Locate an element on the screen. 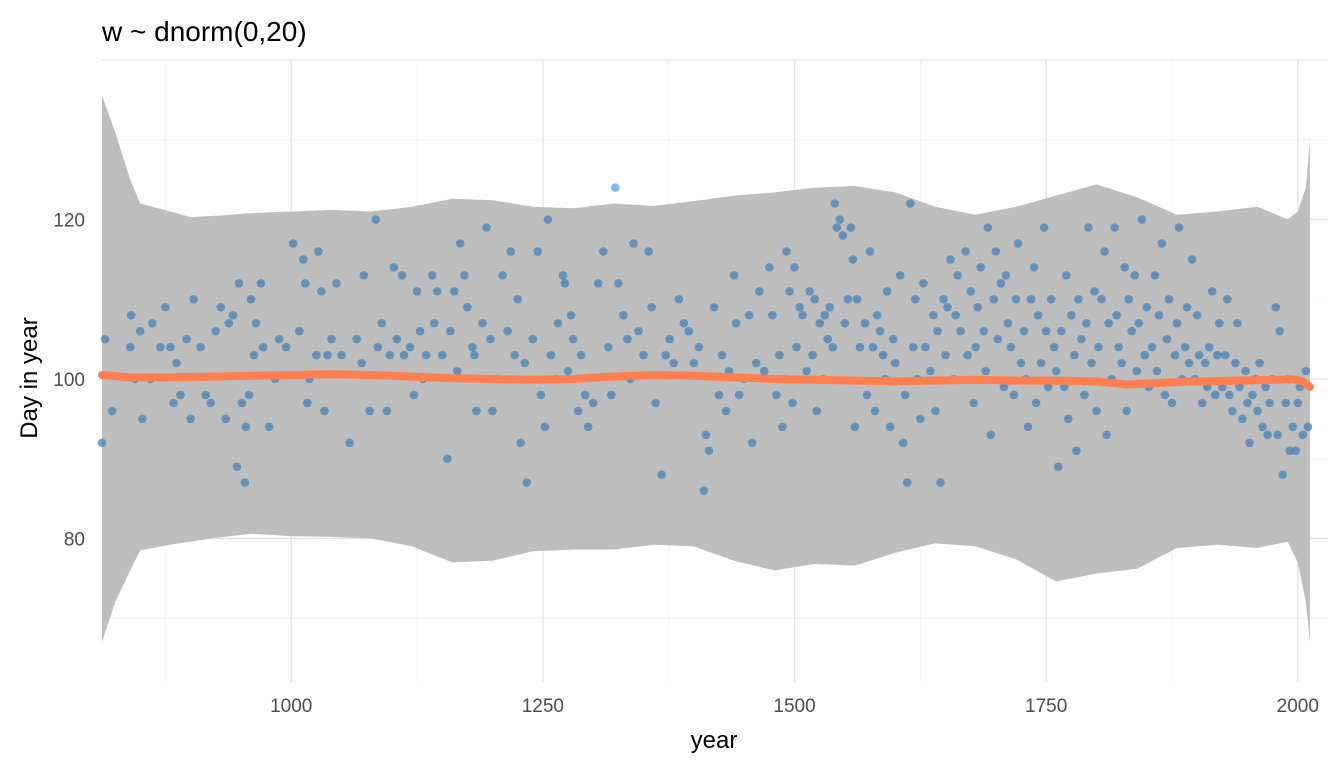  x-tick-label: 1000 is located at coordinates (291, 706).